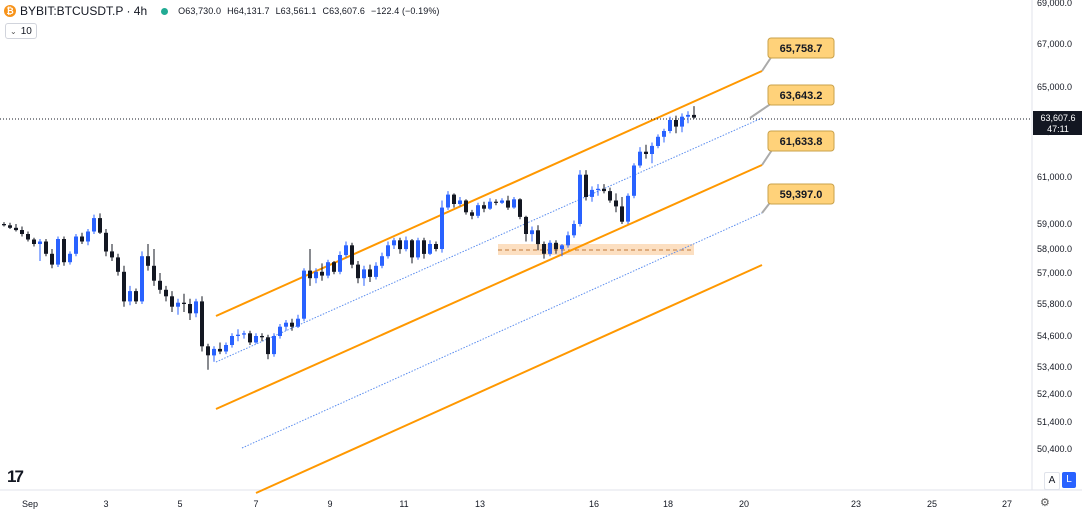  I want to click on x-tick-label: 11, so click(403, 504).